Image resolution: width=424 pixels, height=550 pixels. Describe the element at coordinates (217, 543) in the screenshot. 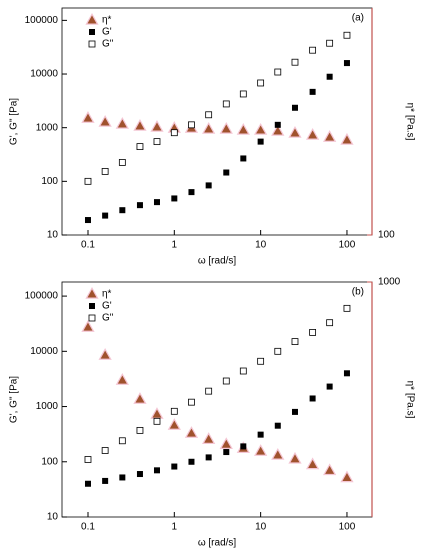

I see `x-axis-label: ω [rad/s]` at that location.